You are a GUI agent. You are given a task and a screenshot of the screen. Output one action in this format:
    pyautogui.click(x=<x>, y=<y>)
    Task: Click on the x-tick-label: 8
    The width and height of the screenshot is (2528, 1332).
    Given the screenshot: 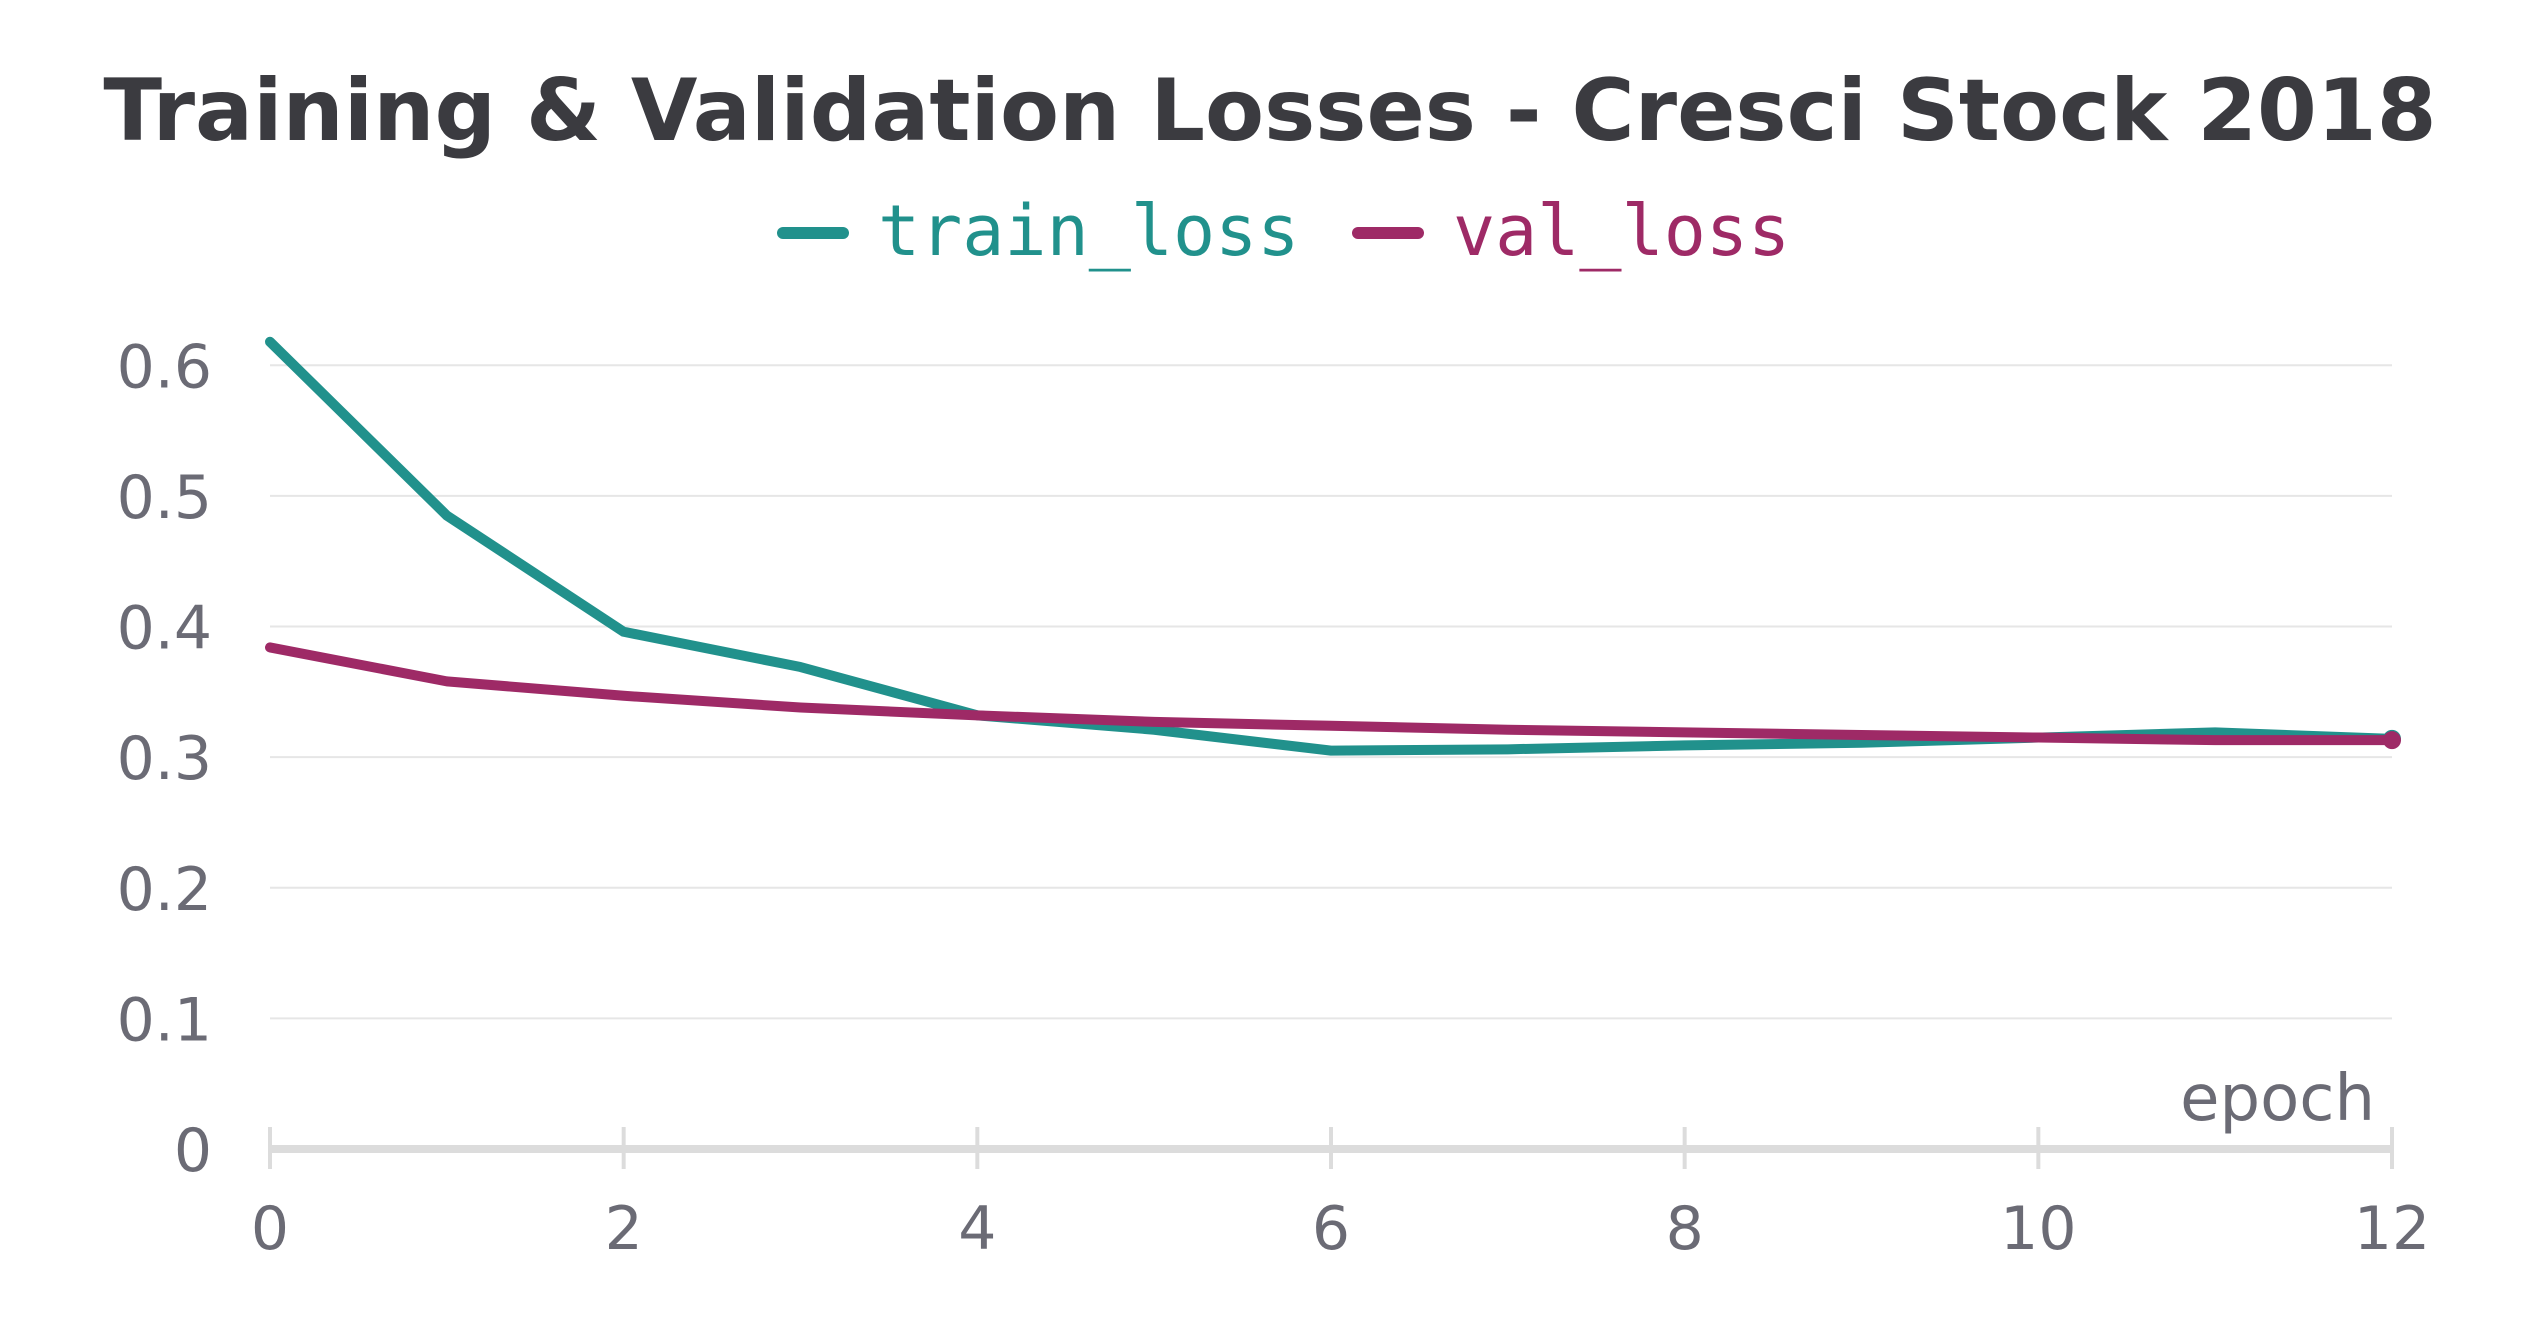 What is the action you would take?
    pyautogui.click(x=1685, y=1229)
    